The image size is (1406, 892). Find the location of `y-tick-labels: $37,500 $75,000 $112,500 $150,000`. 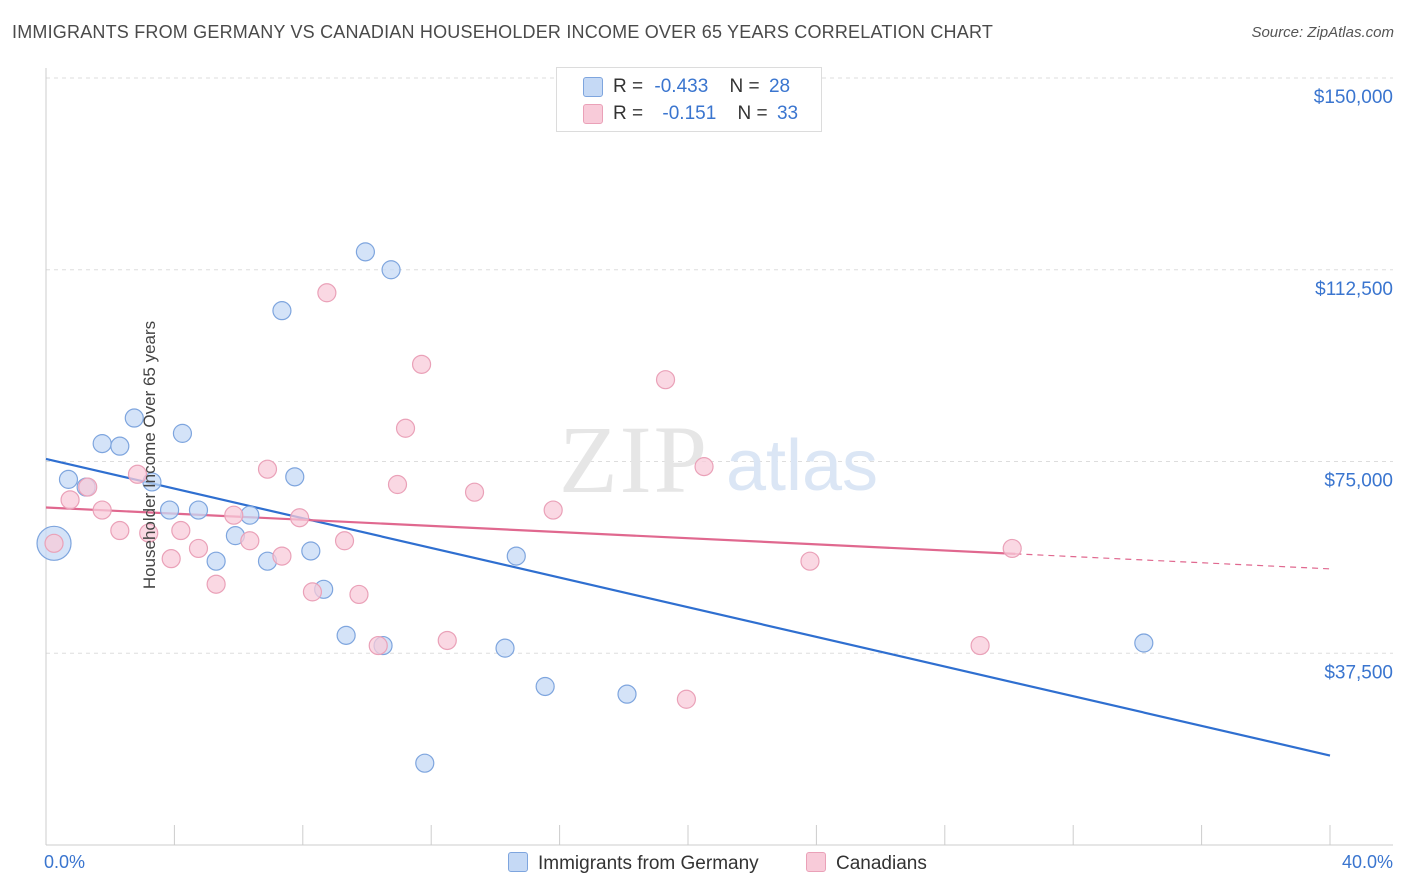

y-tick-labels: $37,500 $75,000 $112,500 $150,000 is located at coordinates (1353, 385).